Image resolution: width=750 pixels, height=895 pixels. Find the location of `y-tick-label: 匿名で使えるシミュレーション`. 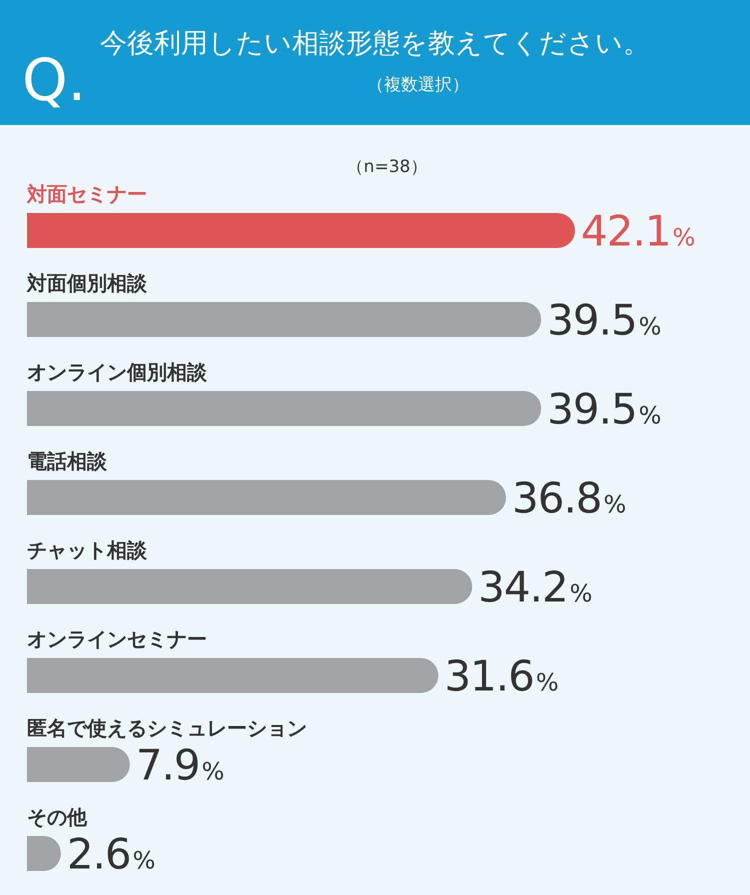

y-tick-label: 匿名で使えるシミュレーション is located at coordinates (167, 728).